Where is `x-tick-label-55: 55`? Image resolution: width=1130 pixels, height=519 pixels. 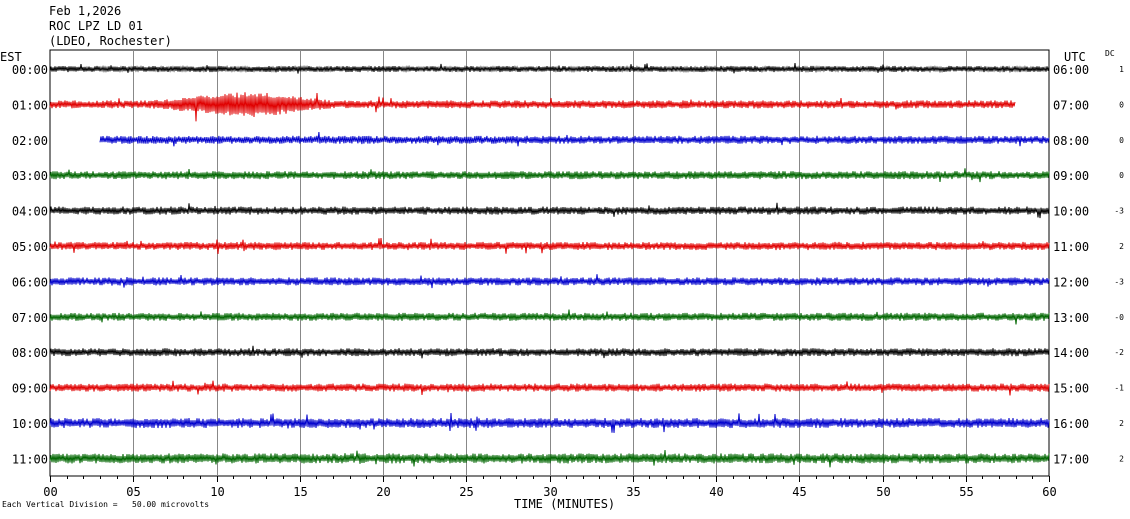
x-tick-label-55: 55 is located at coordinates (966, 492).